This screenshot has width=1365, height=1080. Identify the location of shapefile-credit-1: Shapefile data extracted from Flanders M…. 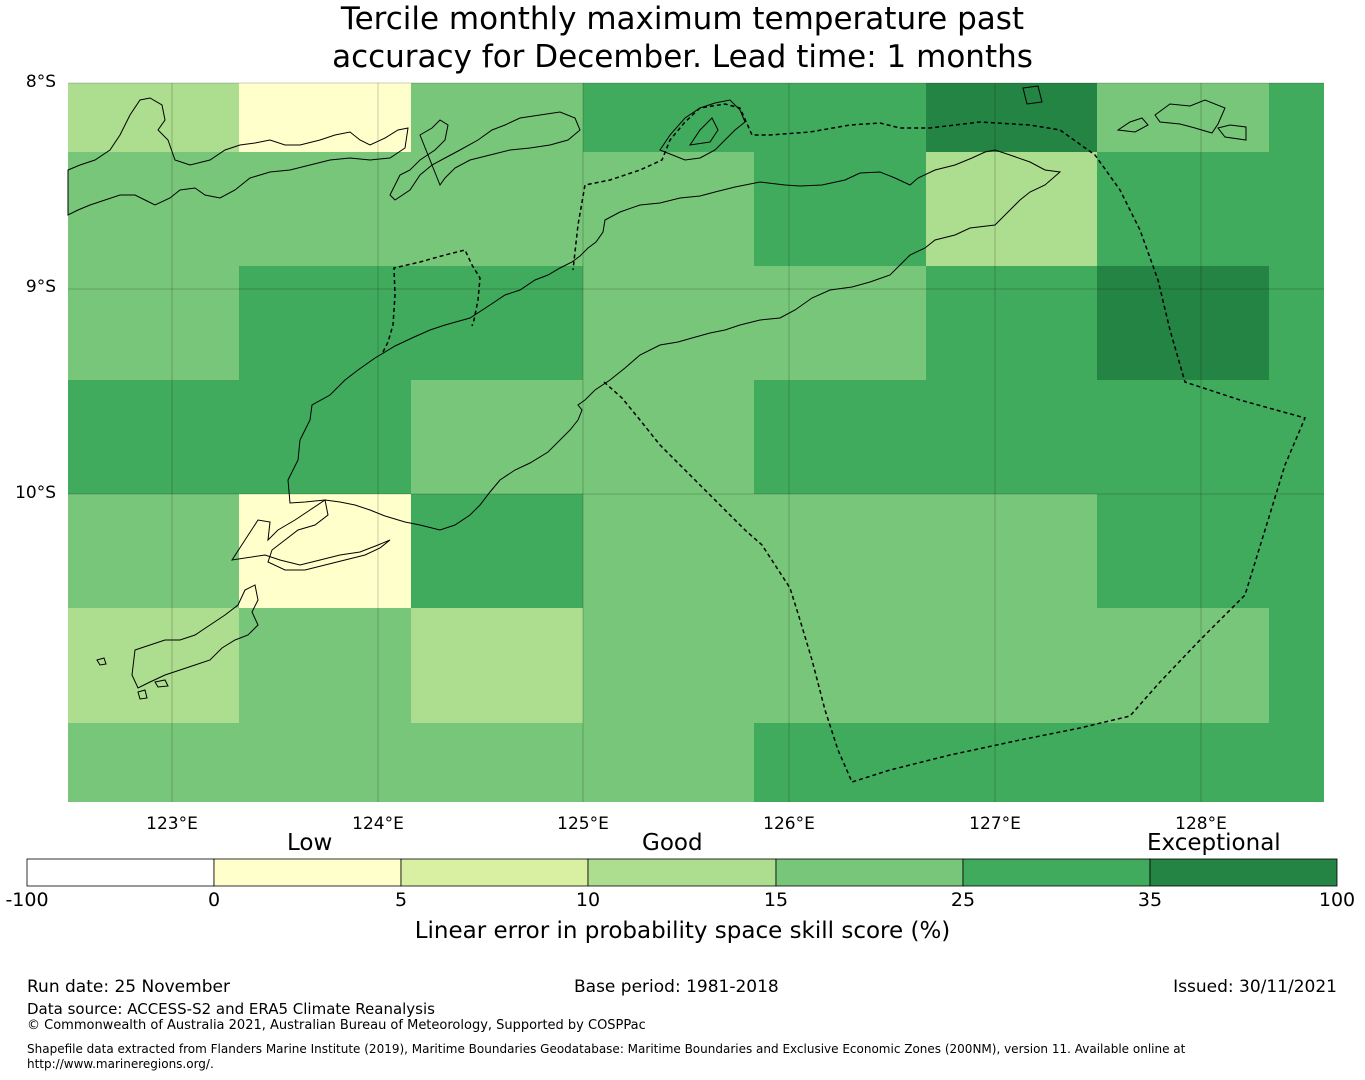
(606, 1049).